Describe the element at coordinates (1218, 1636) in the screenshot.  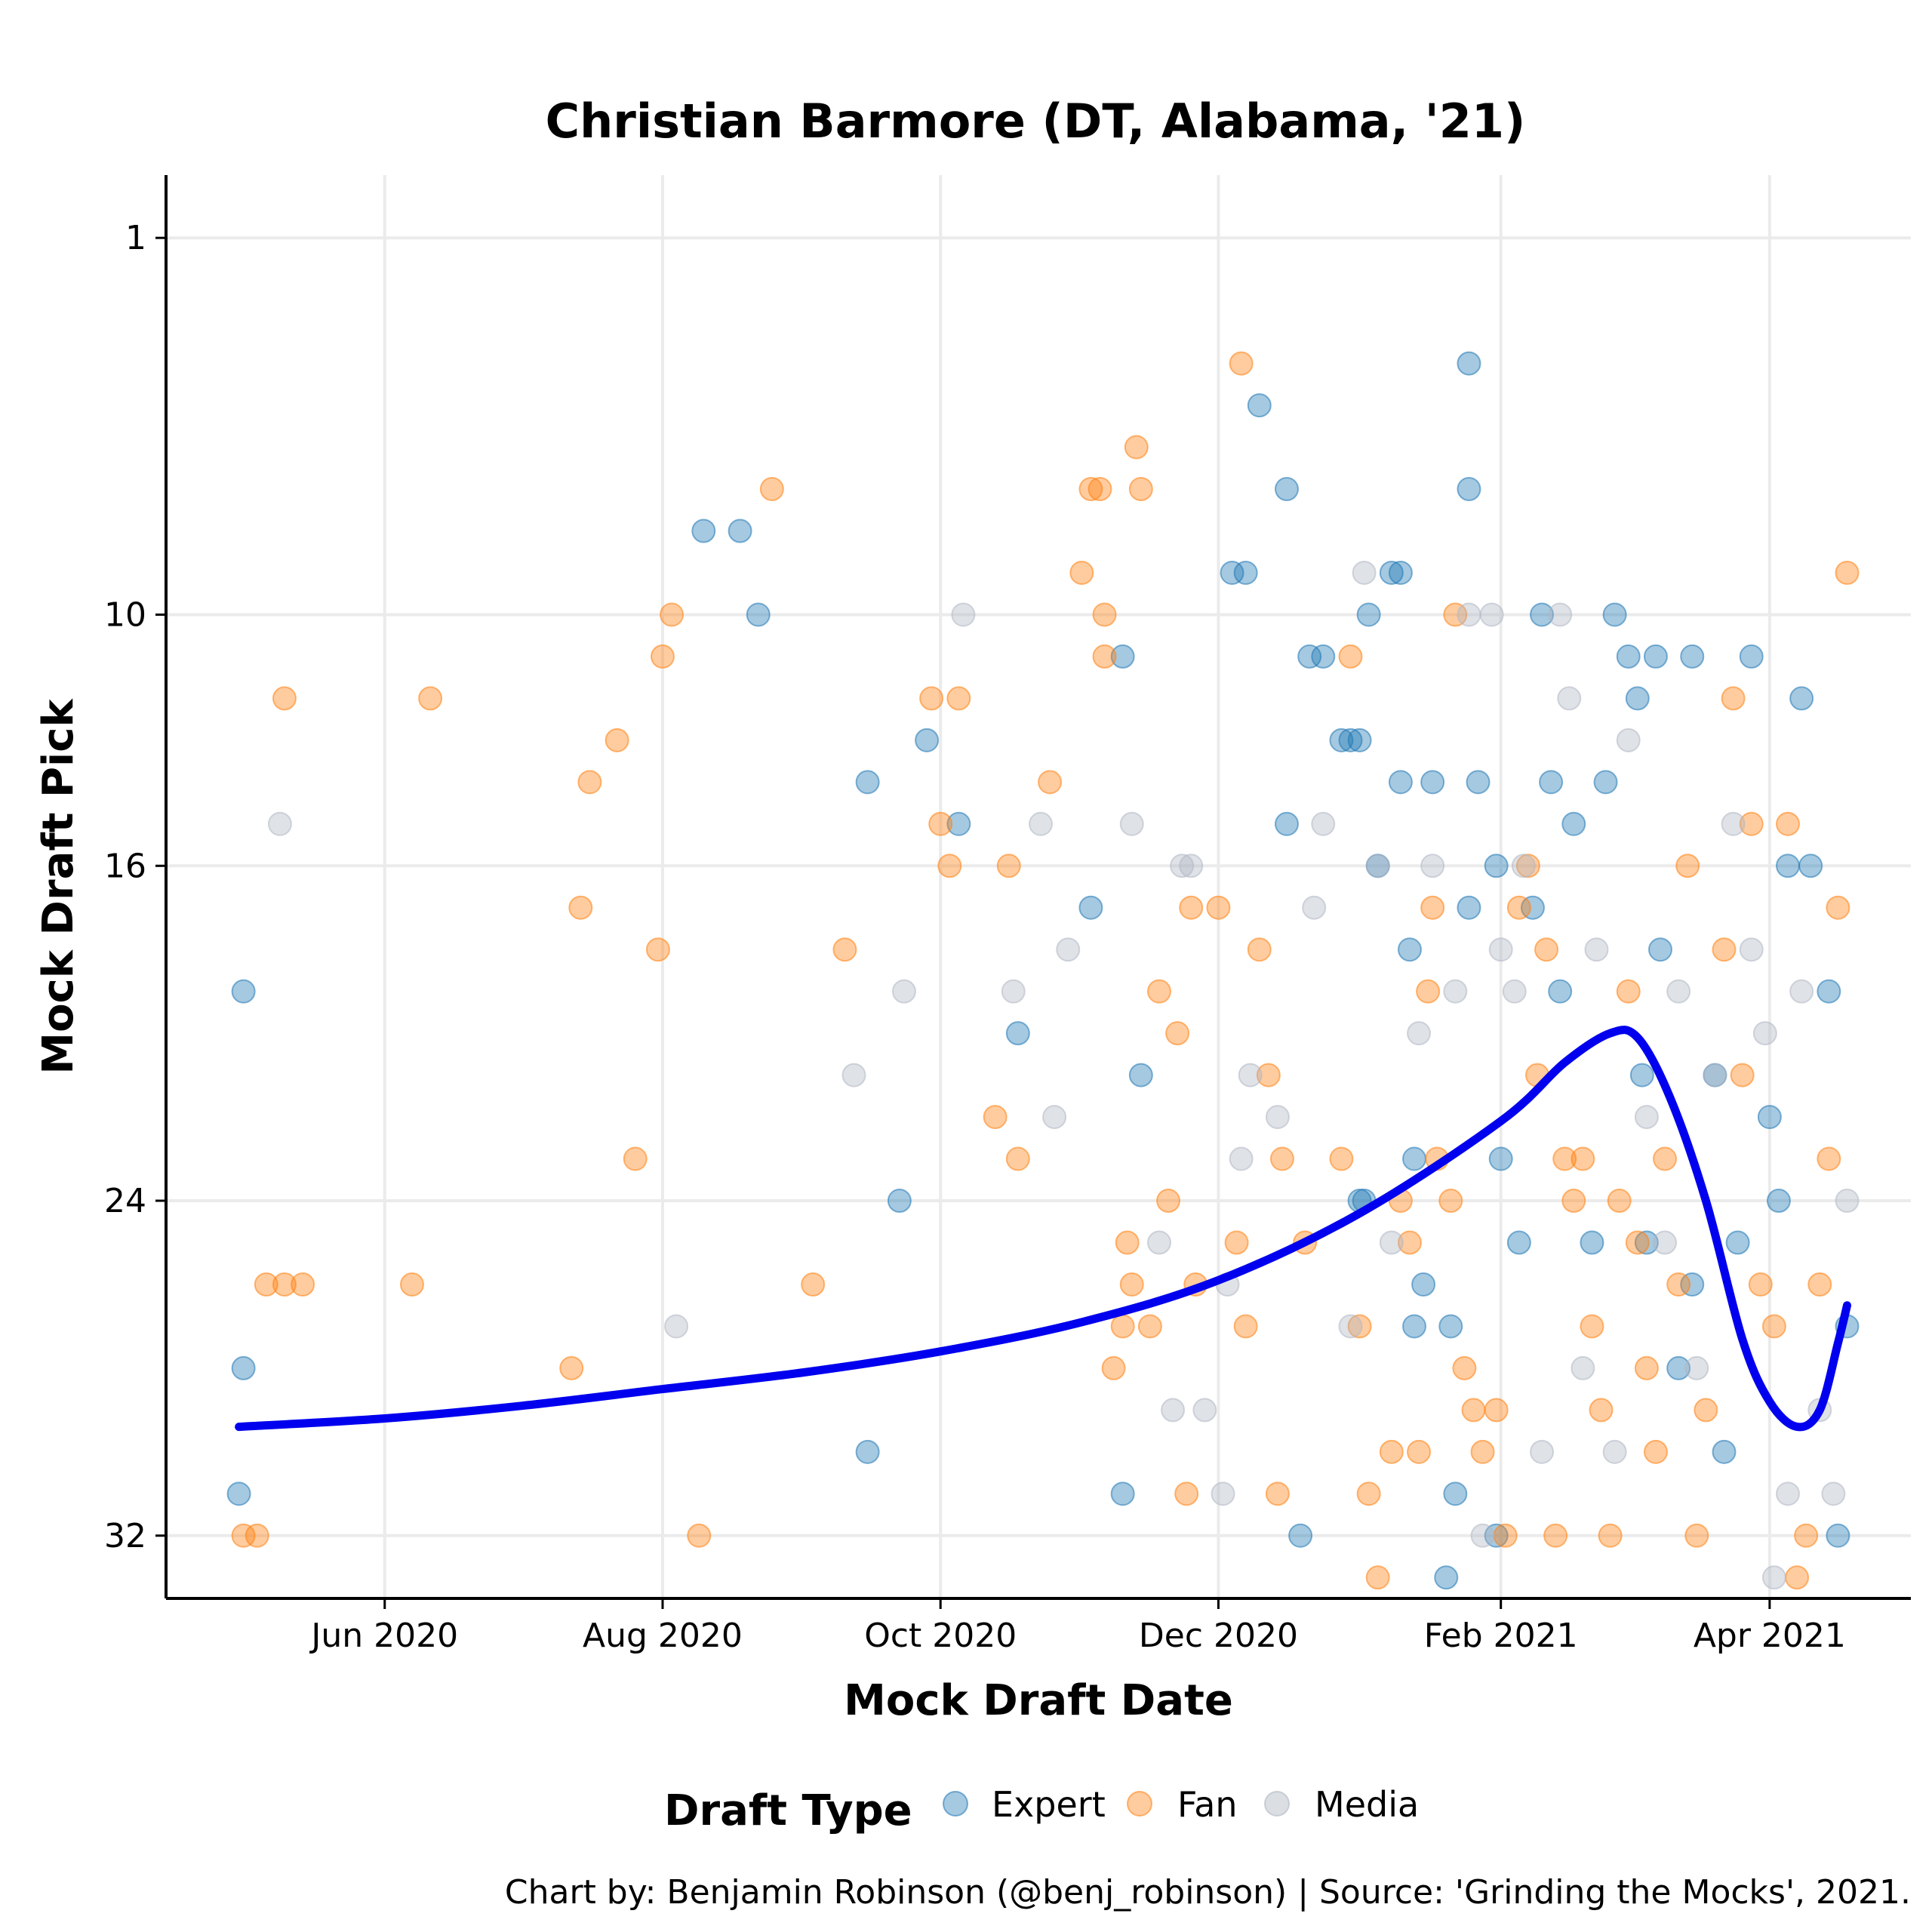
I see `x-tick-label: Dec 2020` at that location.